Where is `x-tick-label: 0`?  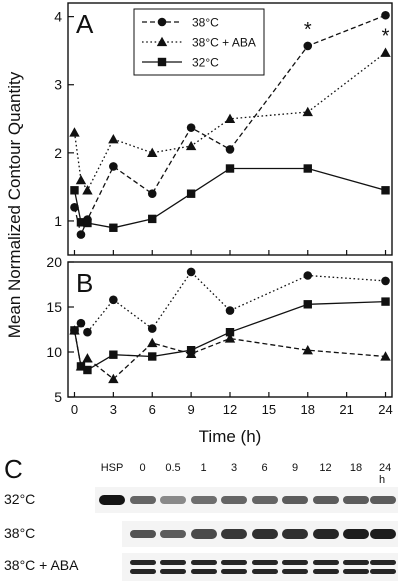 x-tick-label: 0 is located at coordinates (74, 409).